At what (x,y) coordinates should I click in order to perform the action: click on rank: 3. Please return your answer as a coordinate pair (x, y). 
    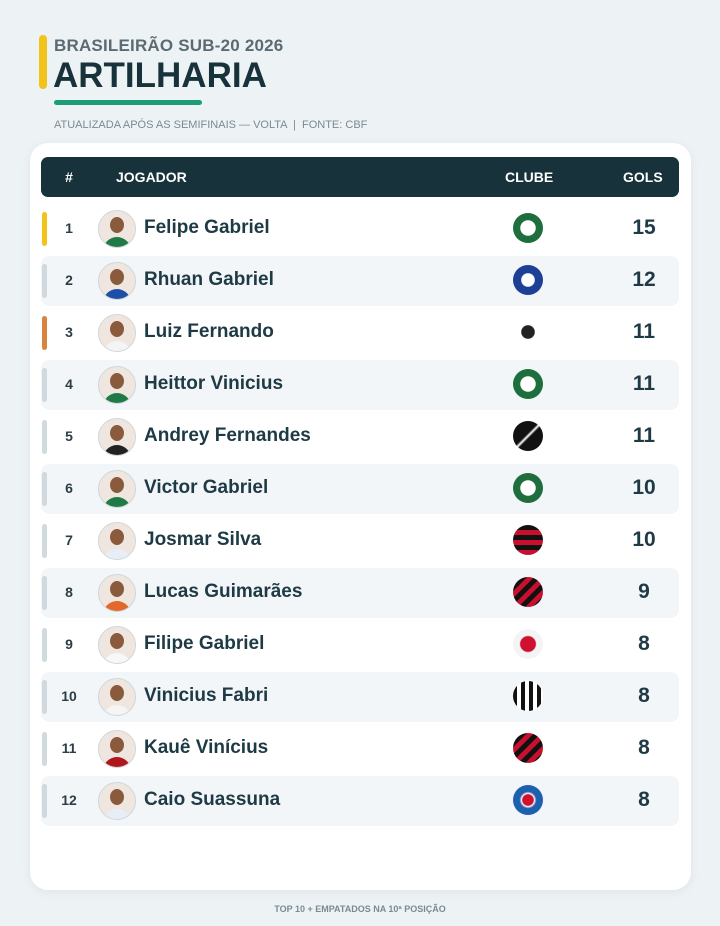
    Looking at the image, I should click on (69, 332).